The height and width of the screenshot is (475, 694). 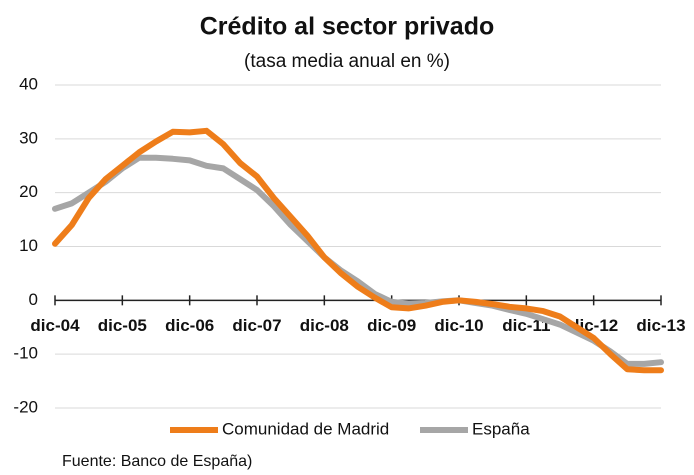 What do you see at coordinates (458, 325) in the screenshot?
I see `x-tick-label: dic-10` at bounding box center [458, 325].